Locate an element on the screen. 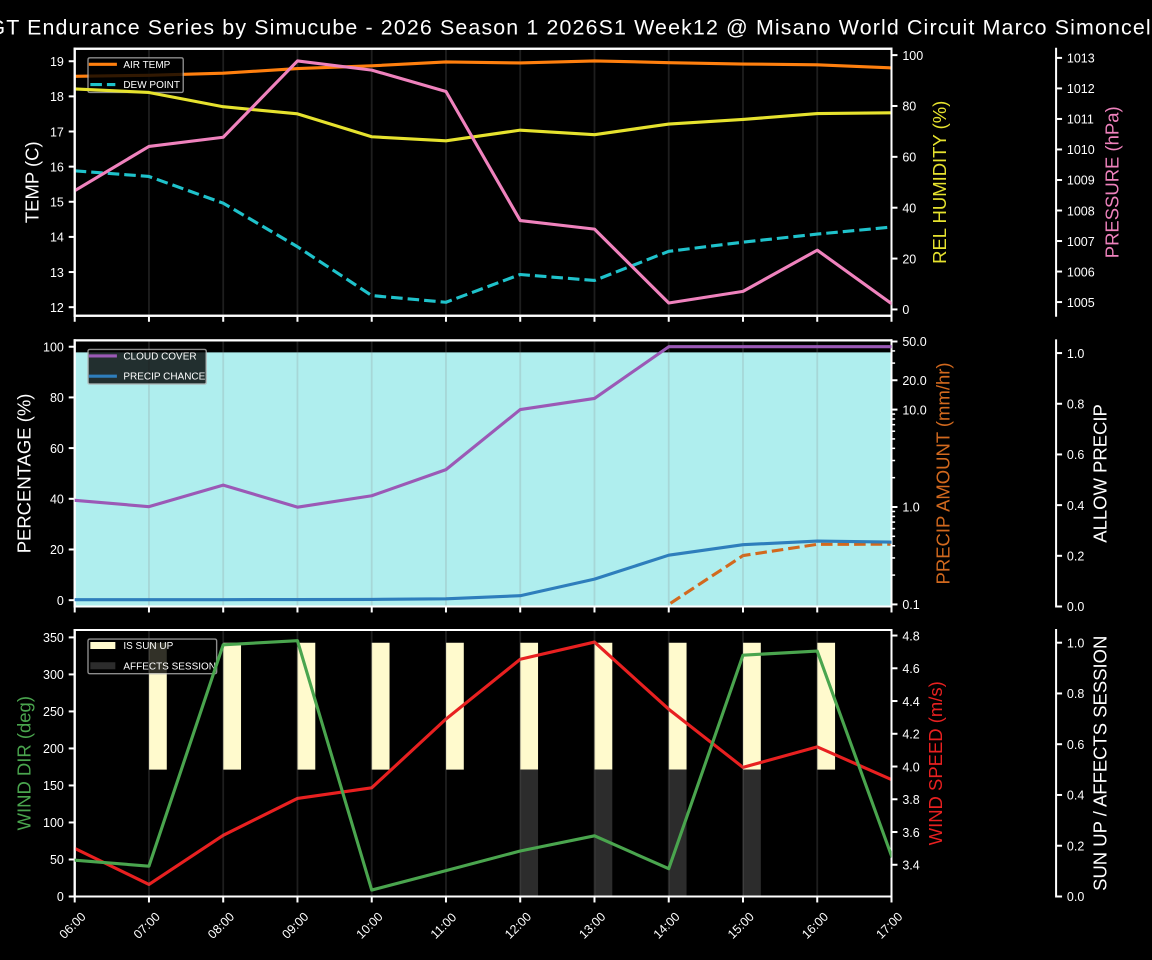  svg-text: 1009 is located at coordinates (1081, 181).